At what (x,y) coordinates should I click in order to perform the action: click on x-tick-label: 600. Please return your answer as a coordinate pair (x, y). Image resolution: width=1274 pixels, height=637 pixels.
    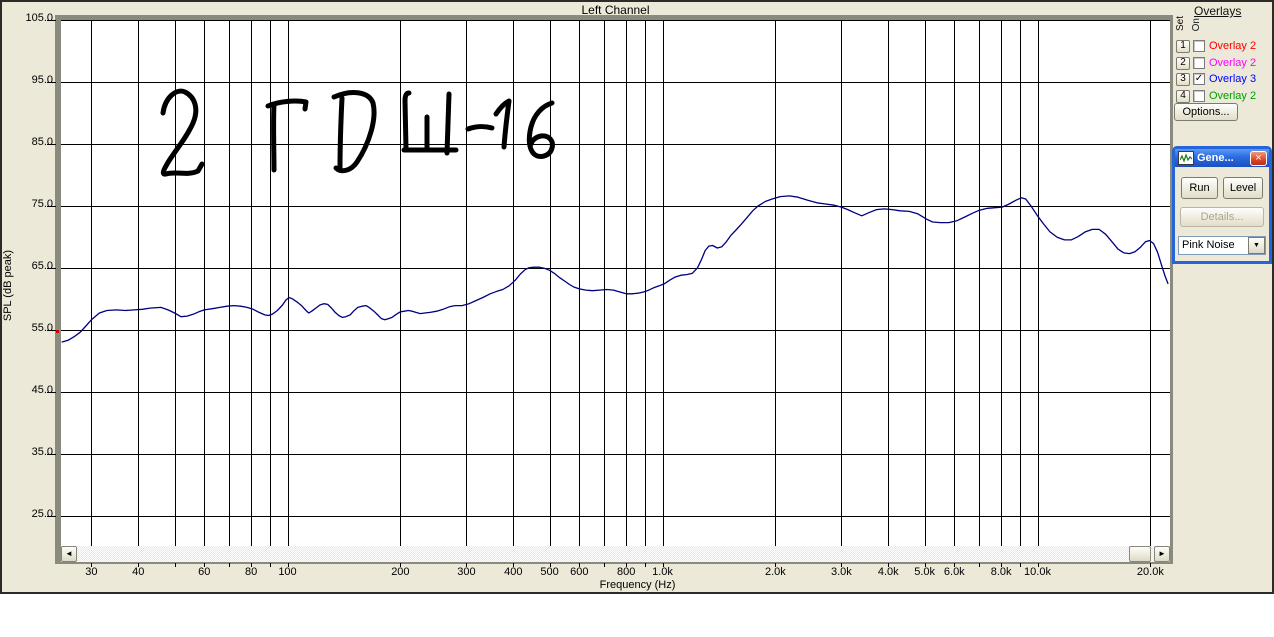
    Looking at the image, I should click on (579, 572).